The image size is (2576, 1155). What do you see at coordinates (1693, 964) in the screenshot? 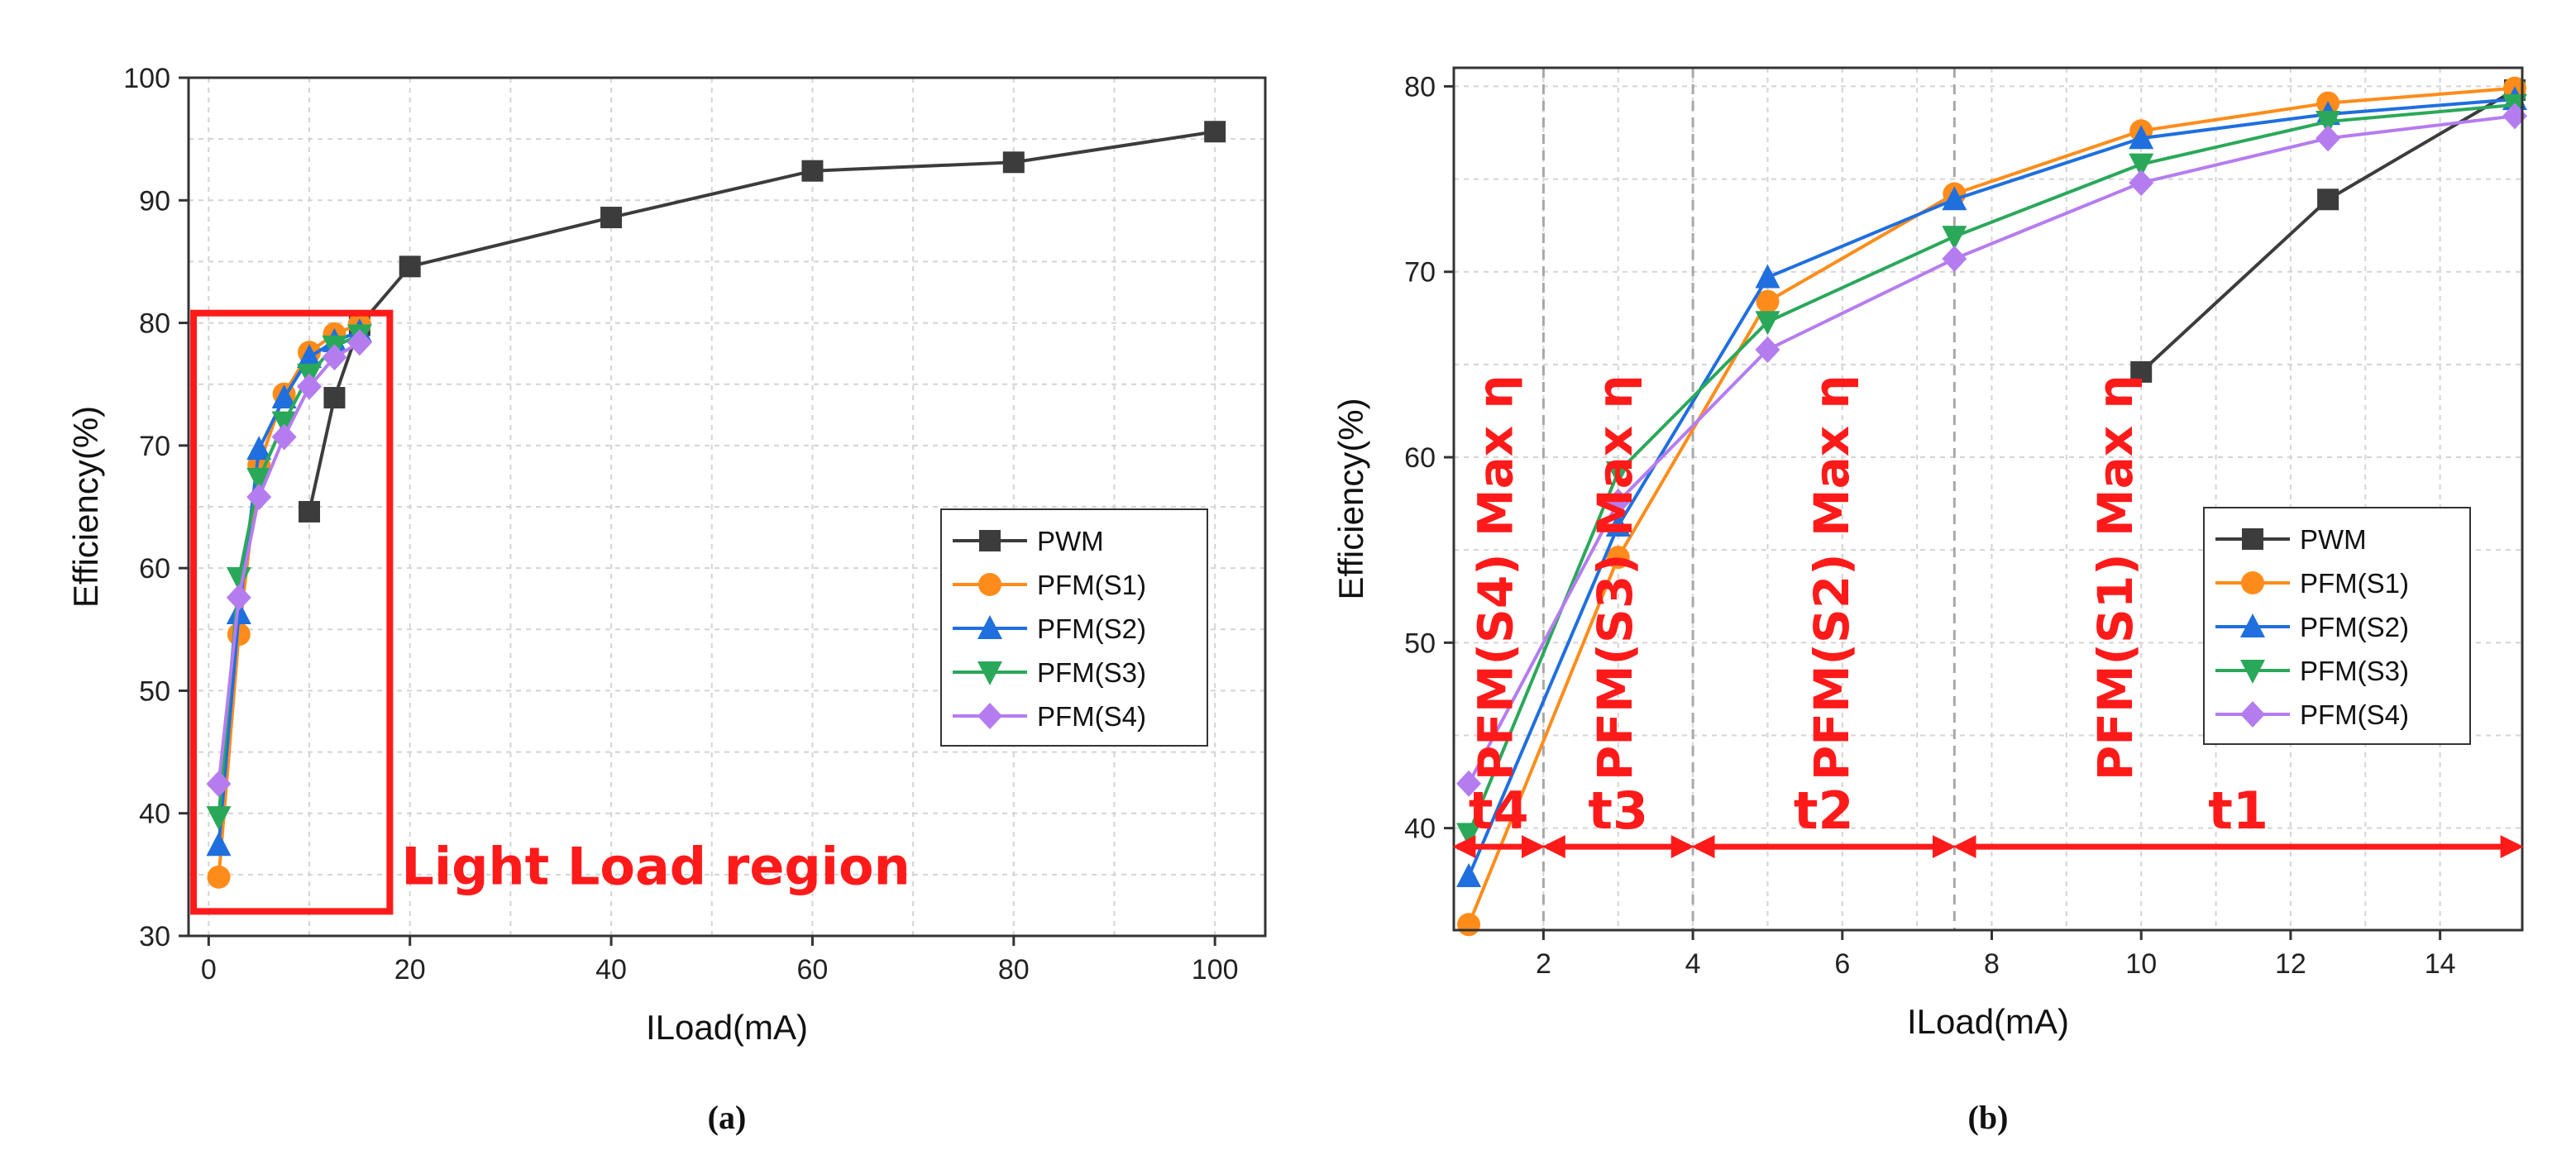
I see `x-tick-label: 4` at bounding box center [1693, 964].